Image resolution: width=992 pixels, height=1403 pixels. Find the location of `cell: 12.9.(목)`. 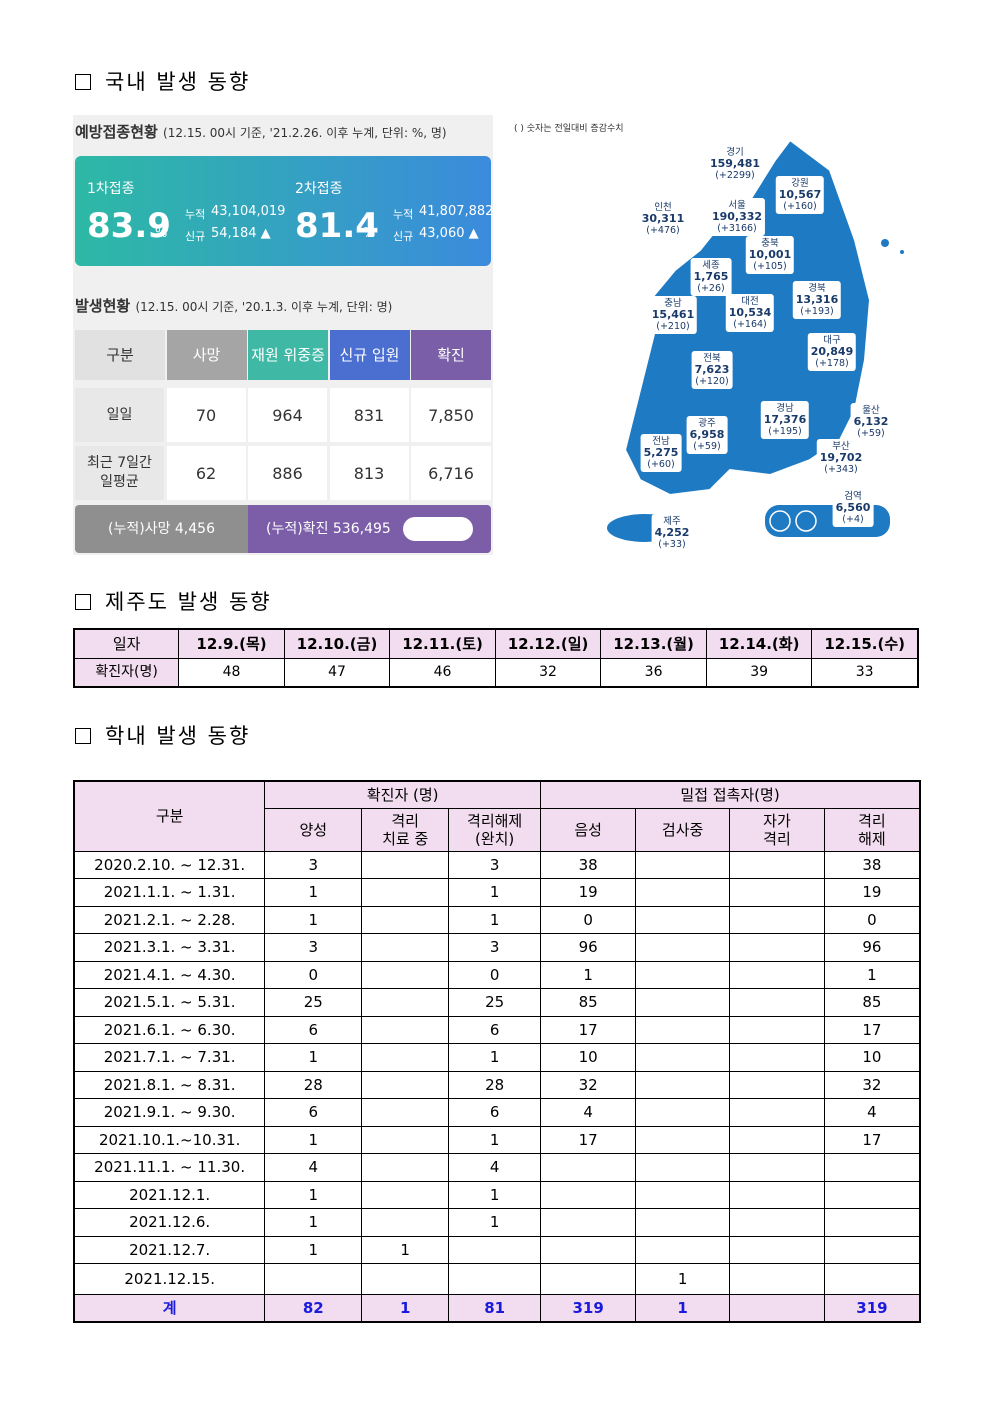

cell: 12.9.(목) is located at coordinates (231, 643).